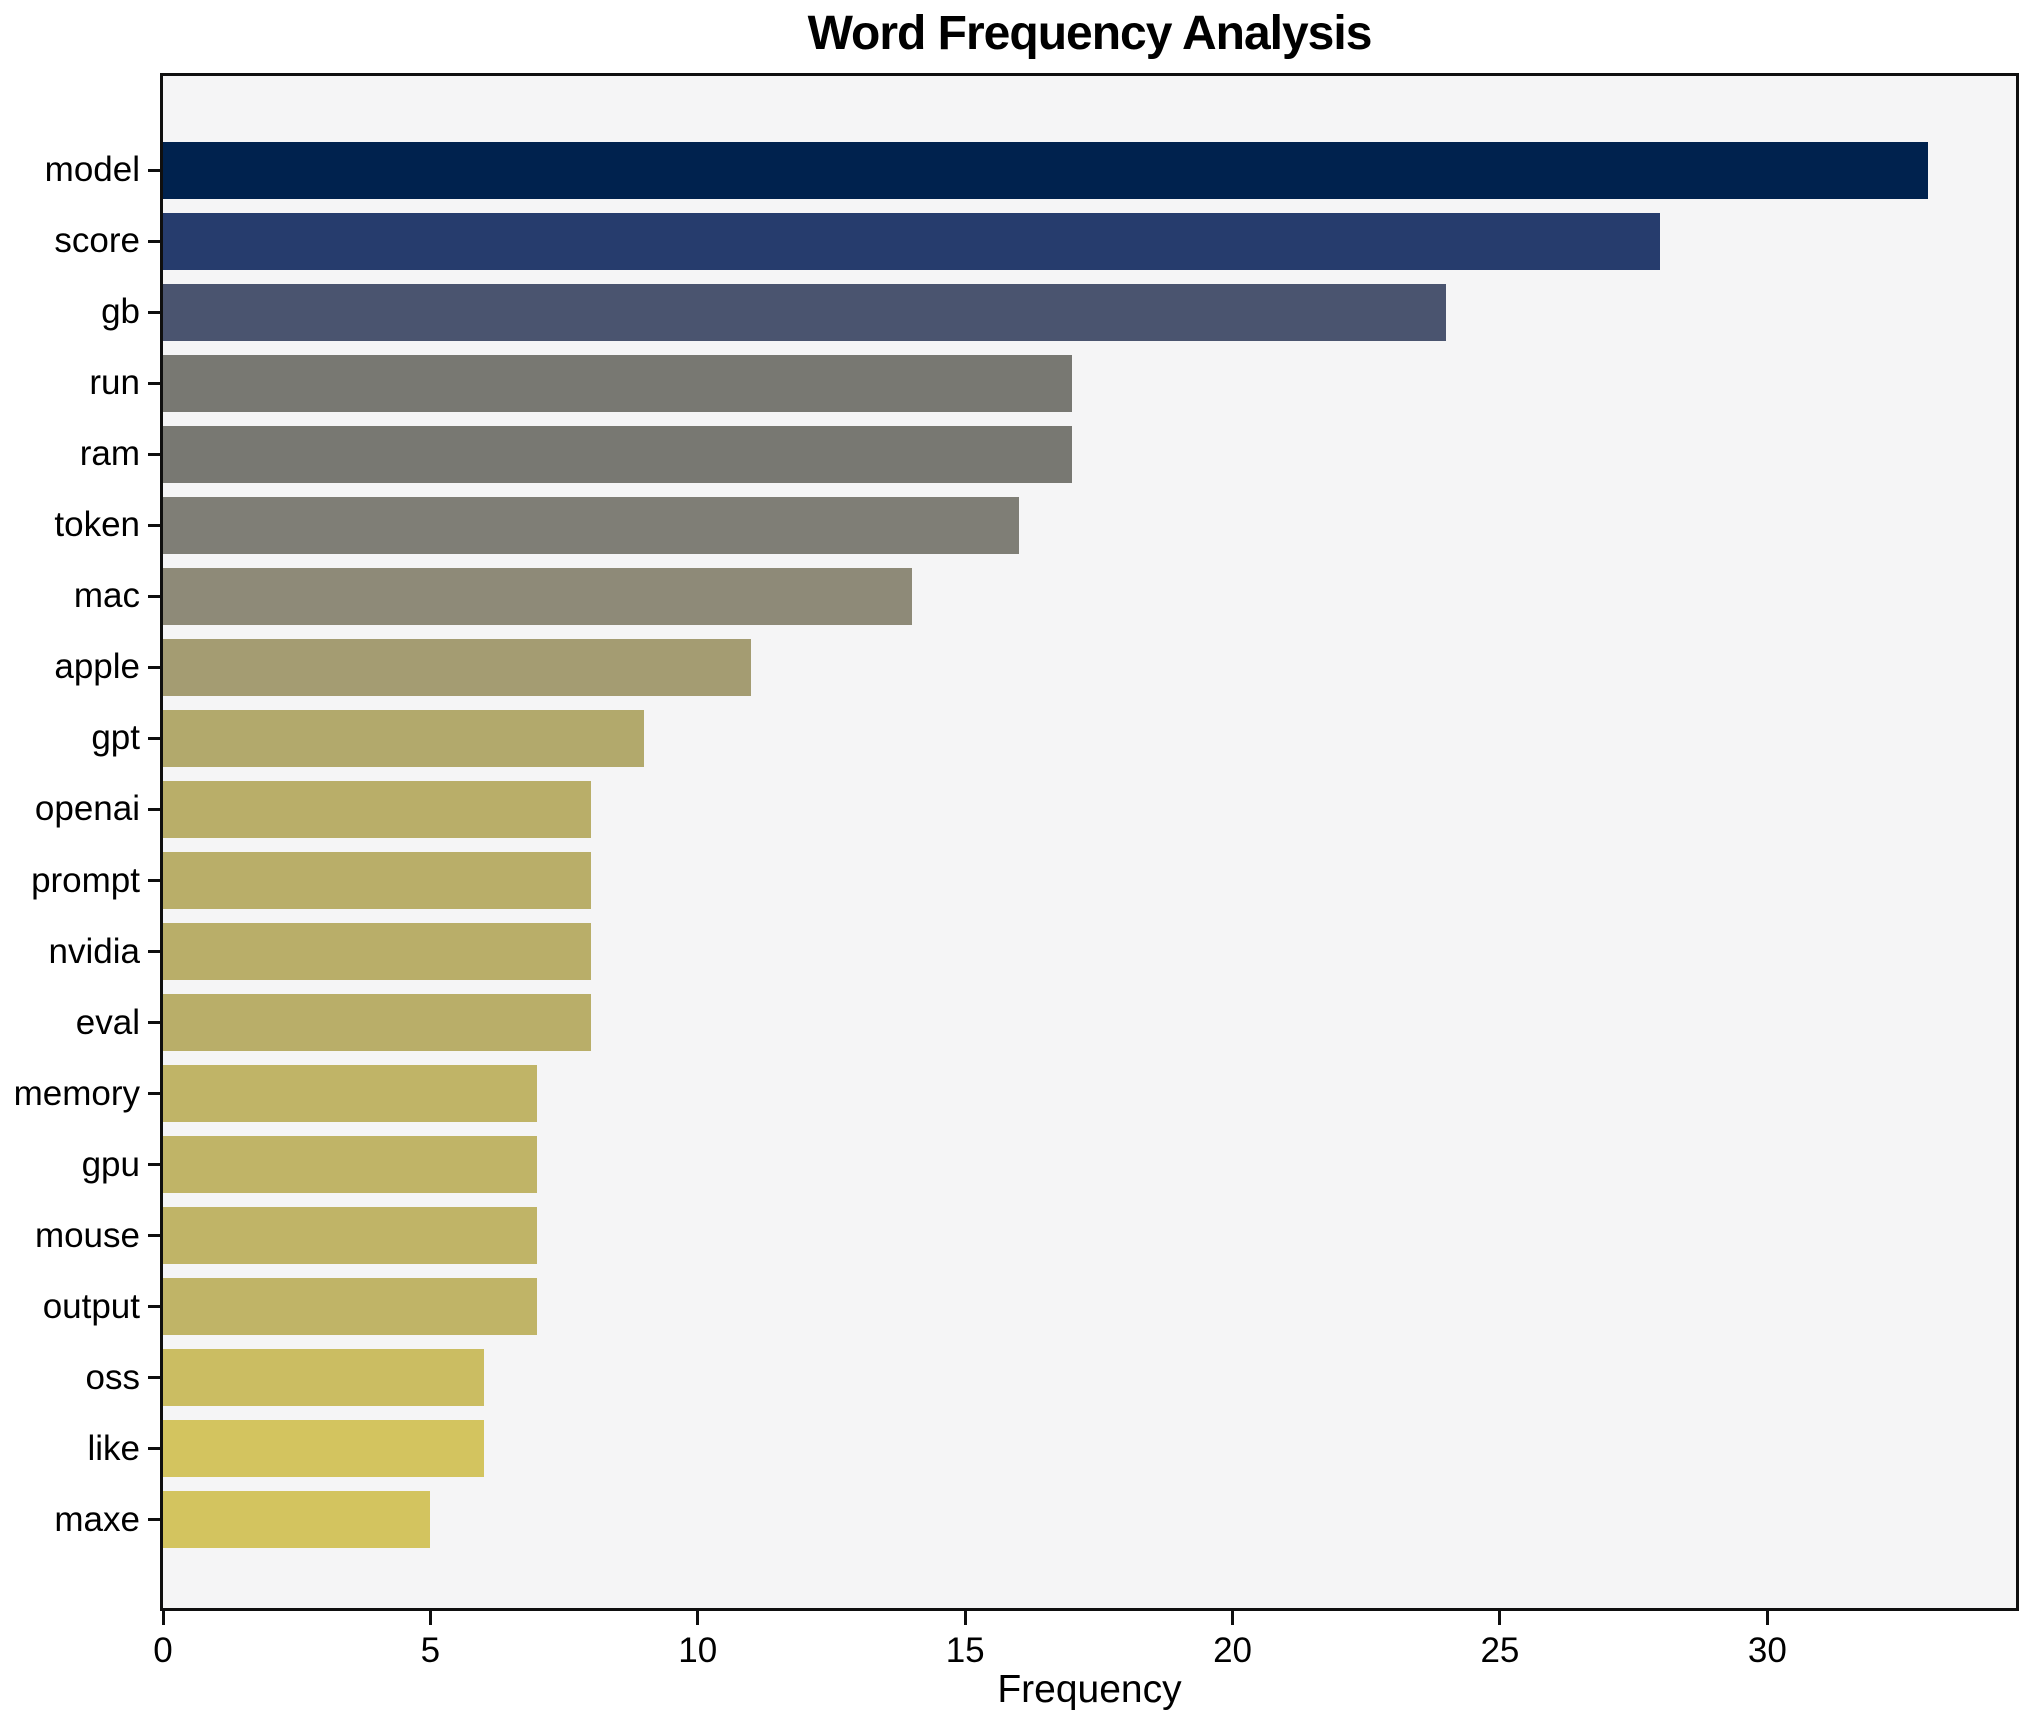 The image size is (2039, 1722). Describe the element at coordinates (114, 383) in the screenshot. I see `y-tick-label: run` at that location.